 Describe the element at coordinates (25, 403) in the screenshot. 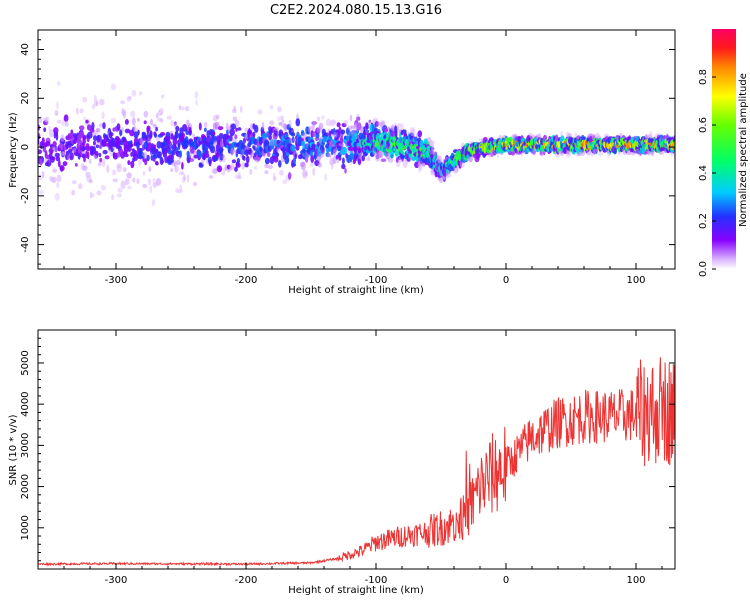

I see `y-tick-label: 4000` at that location.